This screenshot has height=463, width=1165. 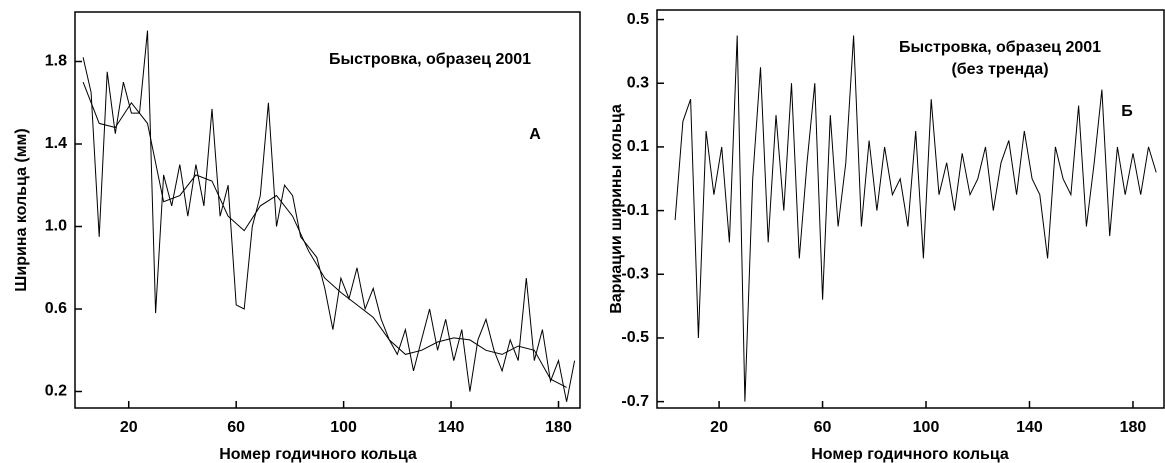 I want to click on y-axis-label: Вариации ширины кольца, so click(x=616, y=209).